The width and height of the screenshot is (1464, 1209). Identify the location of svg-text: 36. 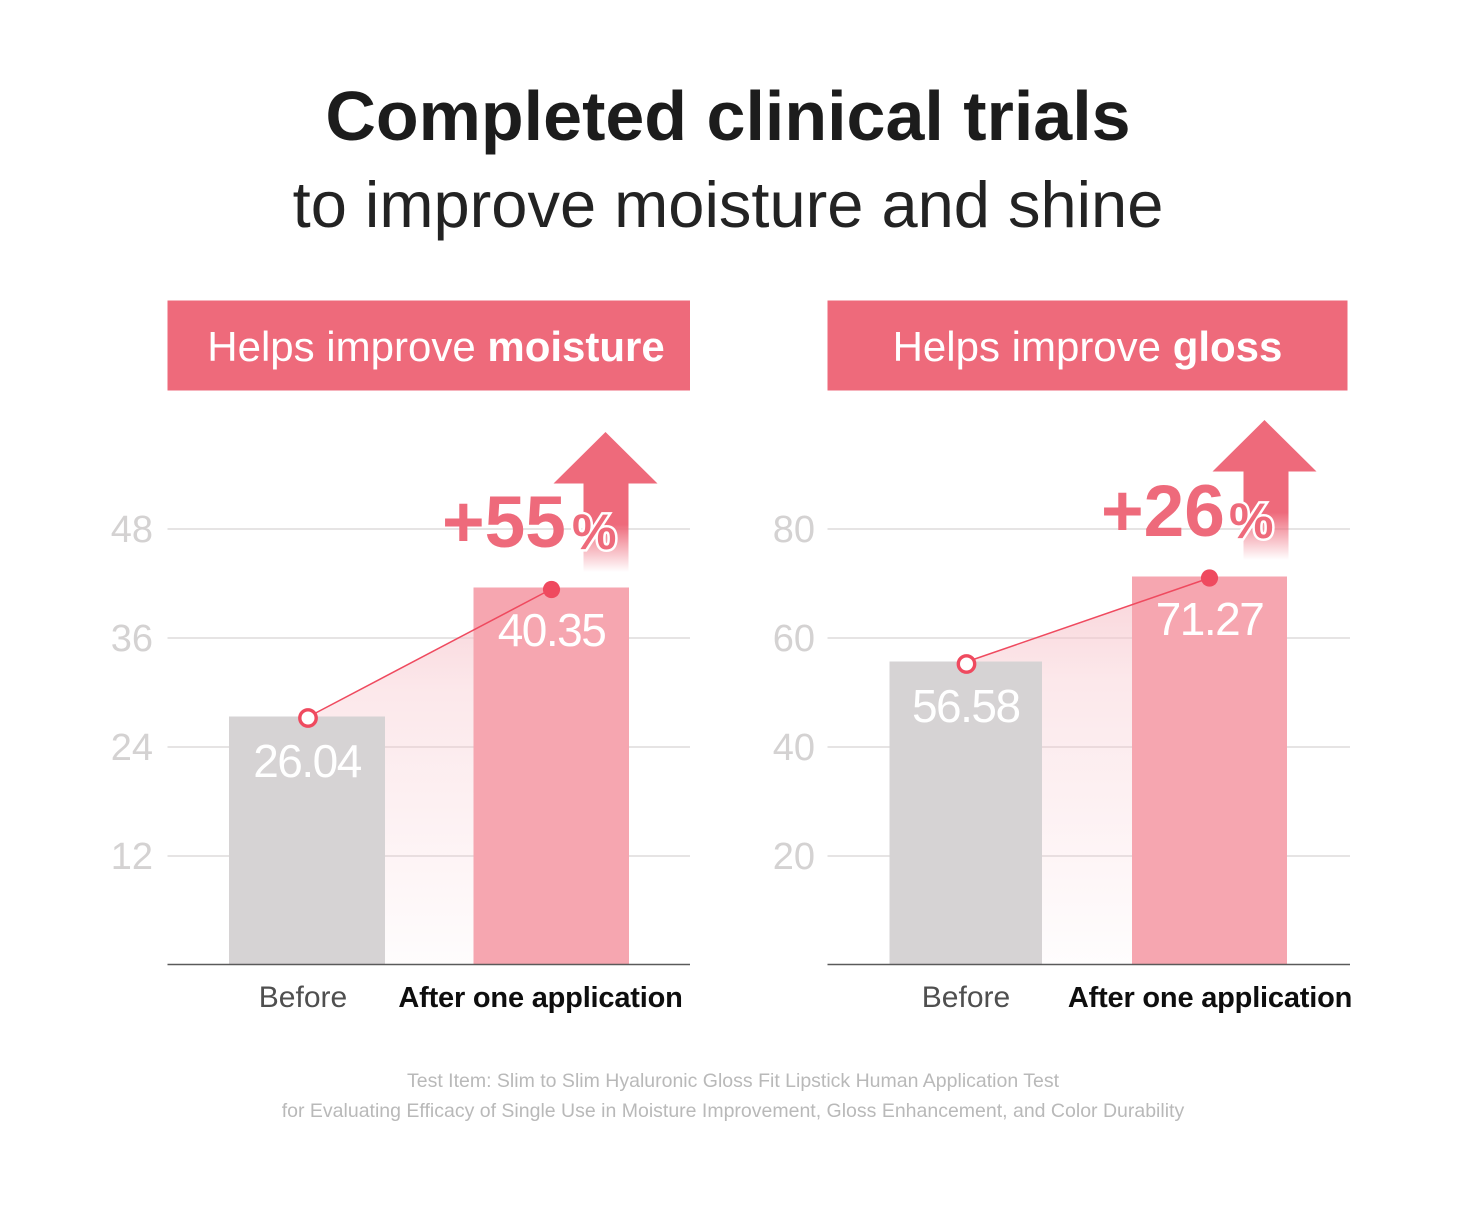
(132, 639).